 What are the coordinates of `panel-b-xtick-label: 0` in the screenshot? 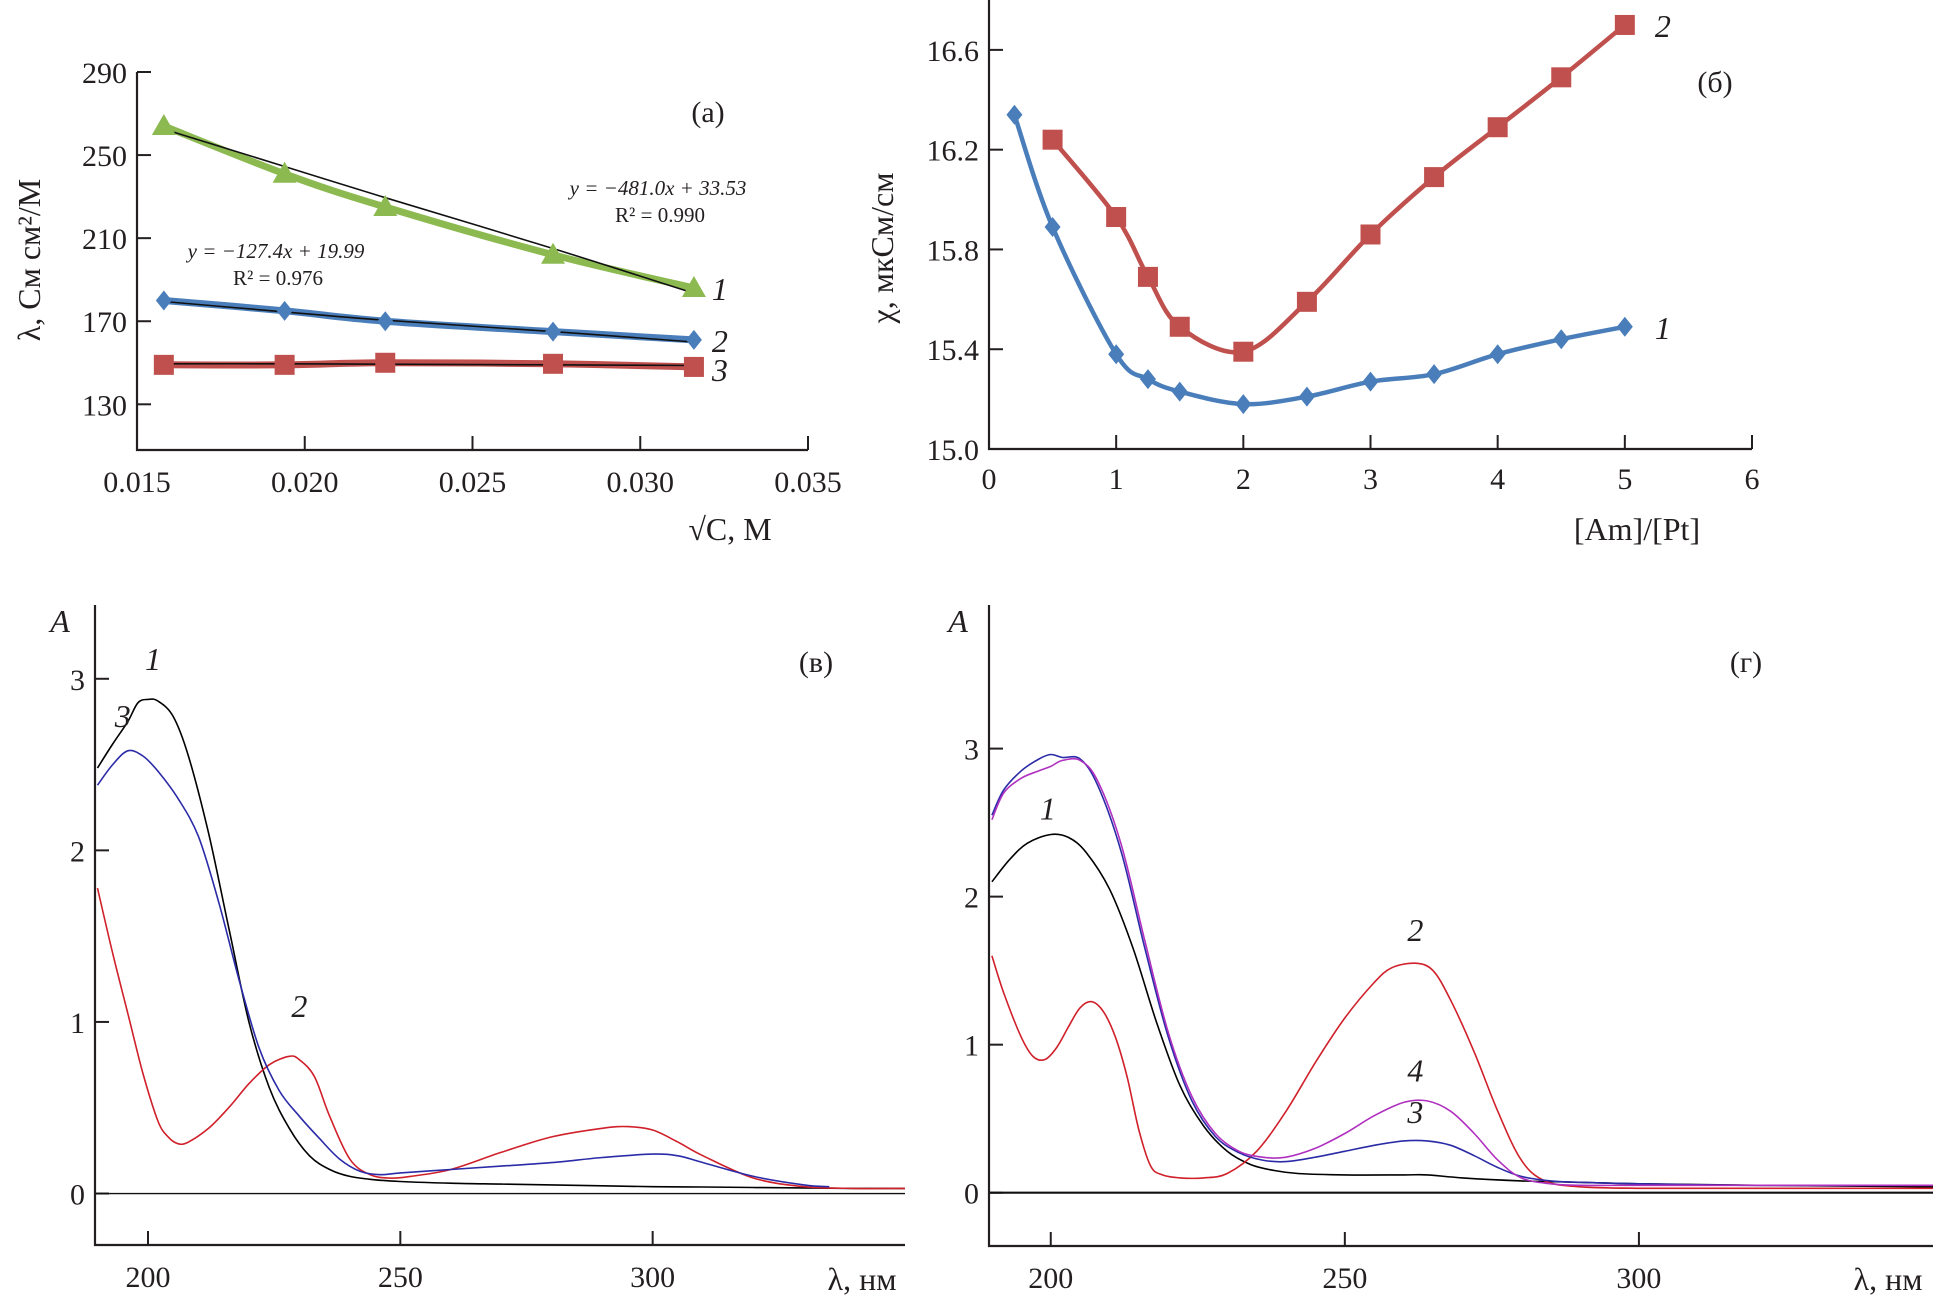 It's located at (989, 479).